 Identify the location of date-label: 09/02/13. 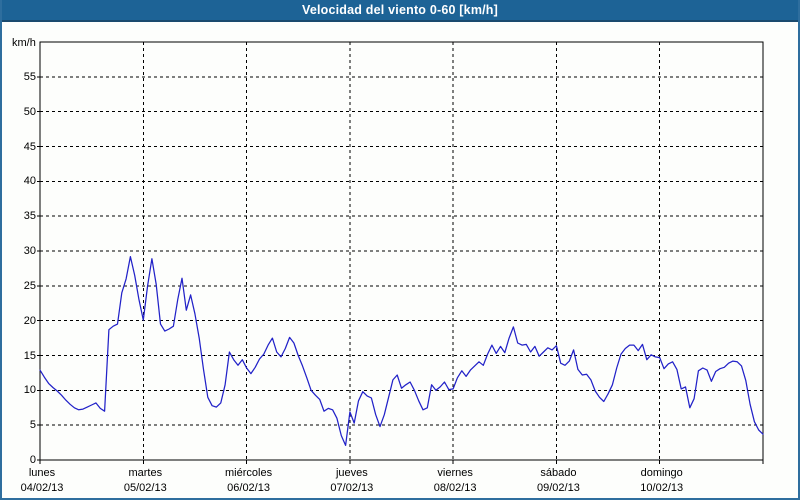
(558, 488).